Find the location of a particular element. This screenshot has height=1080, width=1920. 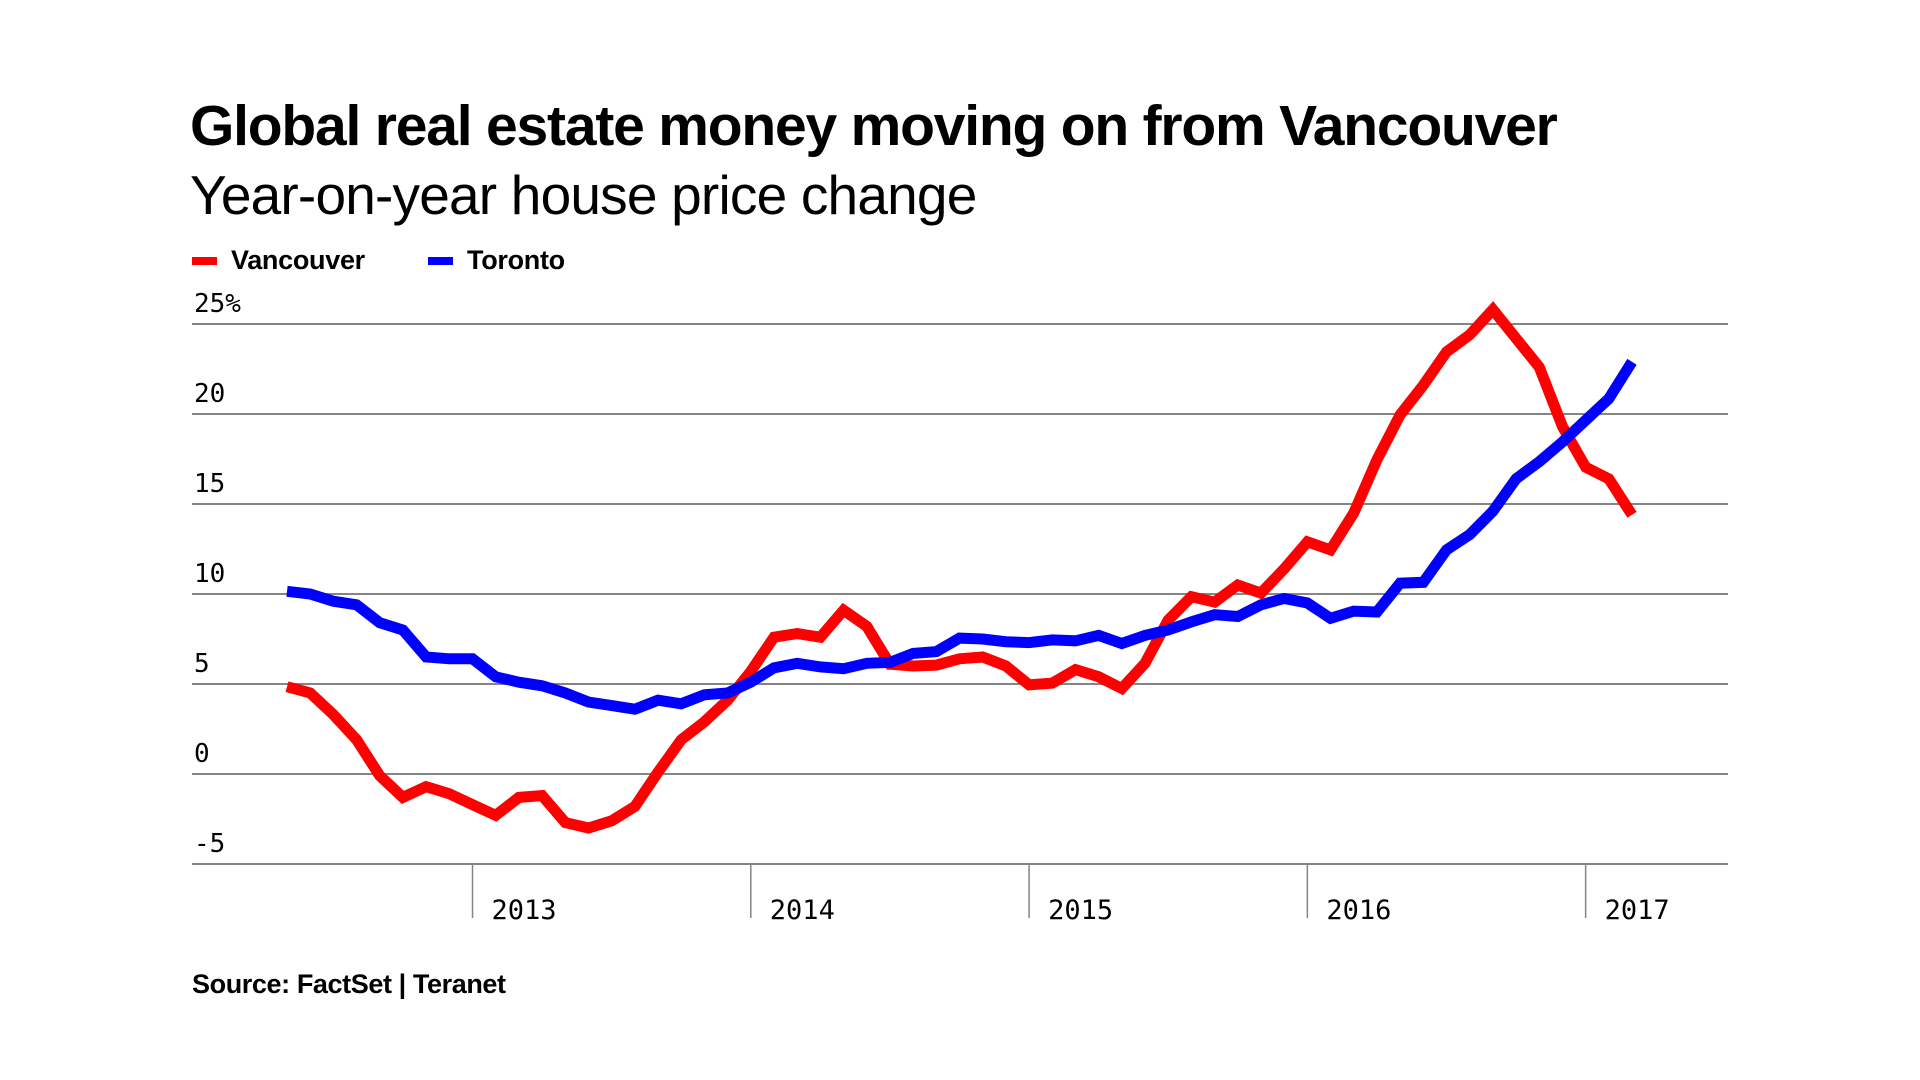

legend-label-toronto: Toronto is located at coordinates (516, 260).